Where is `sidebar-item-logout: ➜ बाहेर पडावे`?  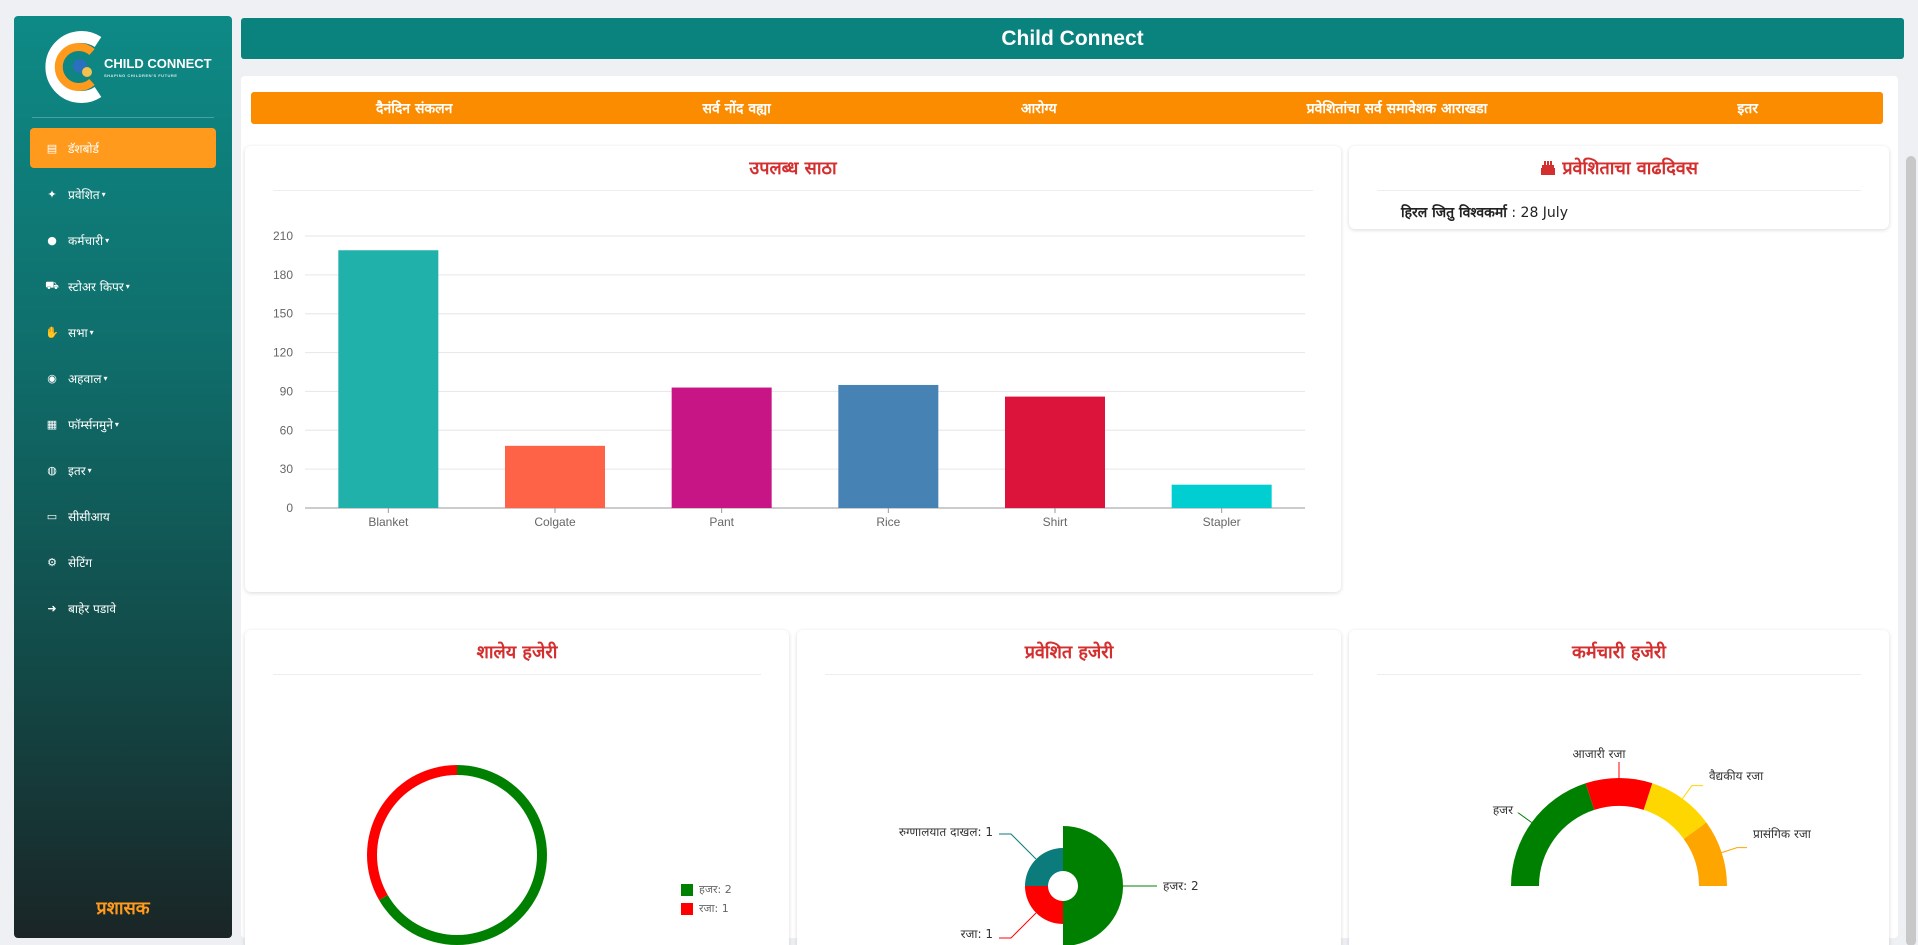
sidebar-item-logout: ➜ बाहेर पडावे is located at coordinates (123, 608).